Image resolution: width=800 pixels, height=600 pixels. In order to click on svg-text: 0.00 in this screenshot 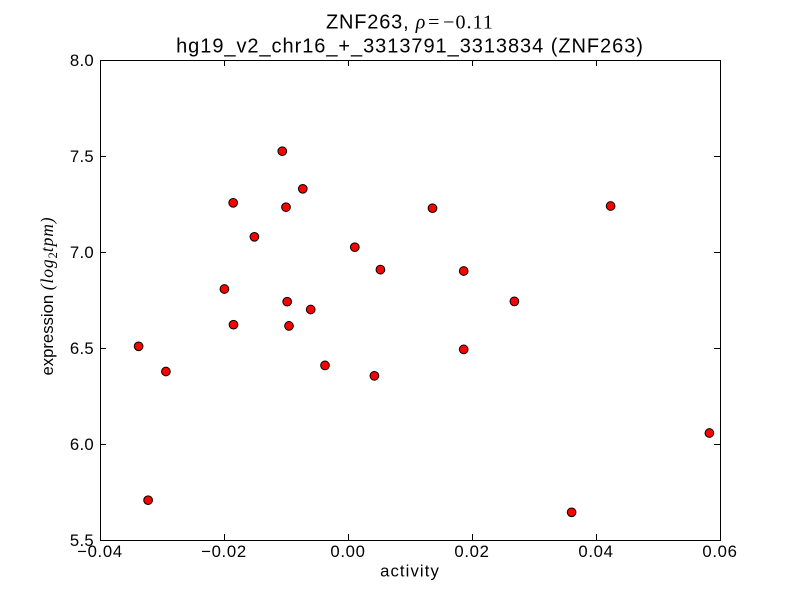, I will do `click(347, 551)`.